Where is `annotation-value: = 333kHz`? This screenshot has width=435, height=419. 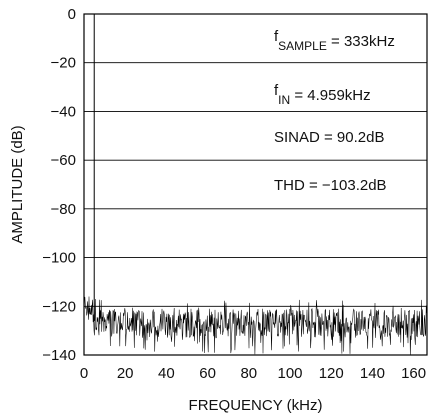 annotation-value: = 333kHz is located at coordinates (361, 41).